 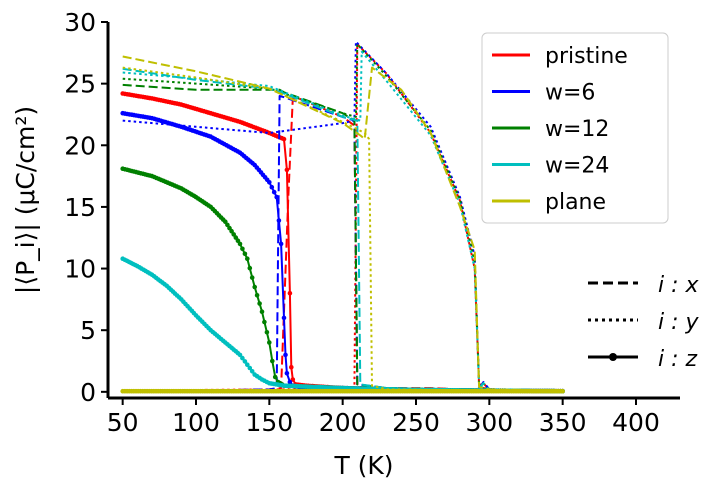 I want to click on legend-label: plane, so click(x=575, y=202).